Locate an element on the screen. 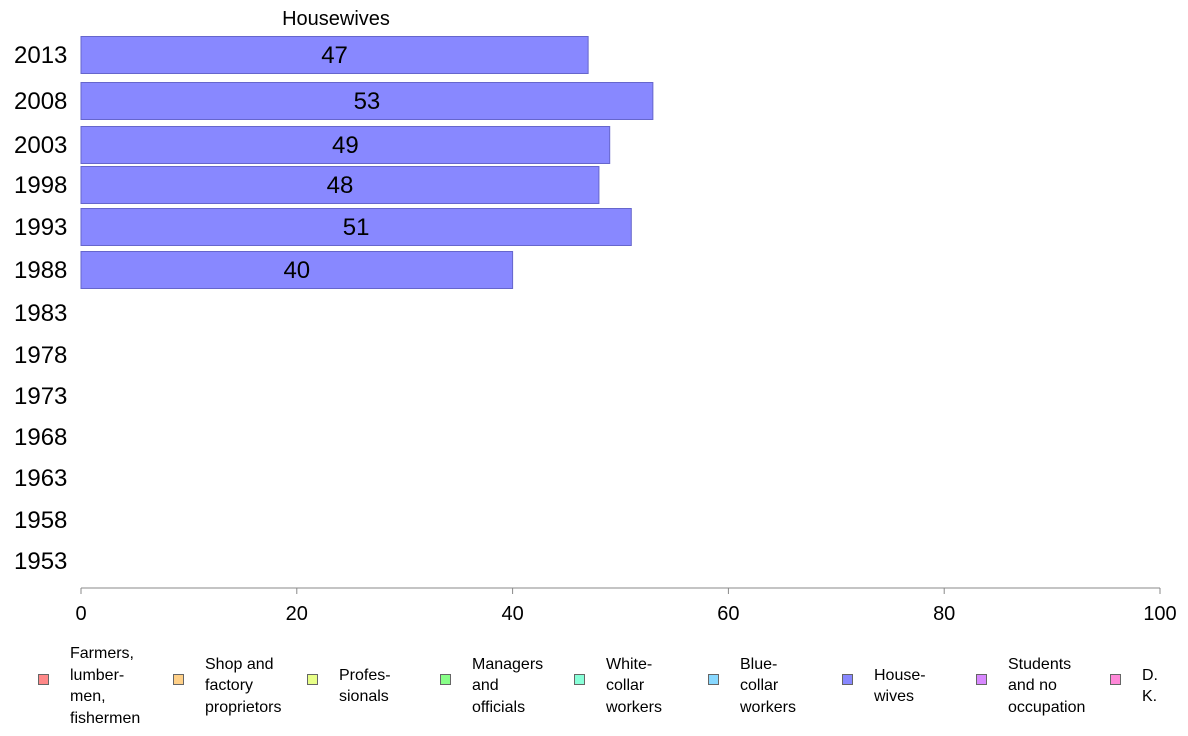  data-label: 48 is located at coordinates (340, 185).